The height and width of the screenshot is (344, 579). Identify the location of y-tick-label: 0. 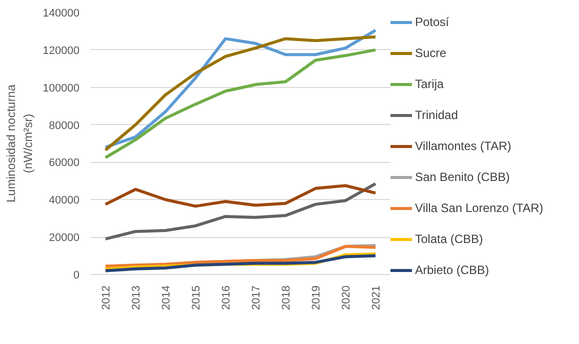
(76, 276).